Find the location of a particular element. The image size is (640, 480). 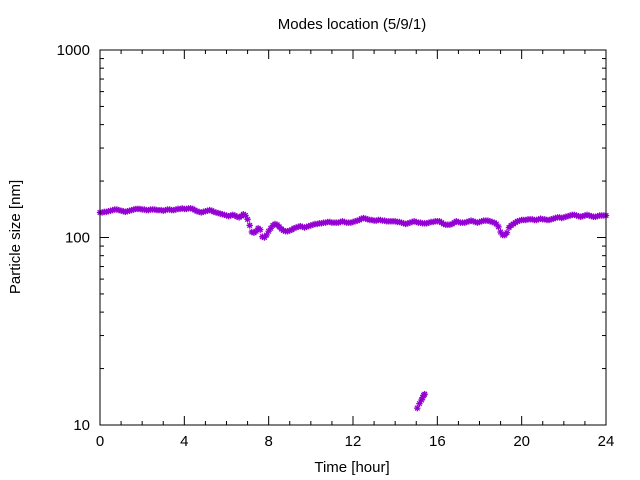

x-axis-label: Time [hour] is located at coordinates (351, 467).